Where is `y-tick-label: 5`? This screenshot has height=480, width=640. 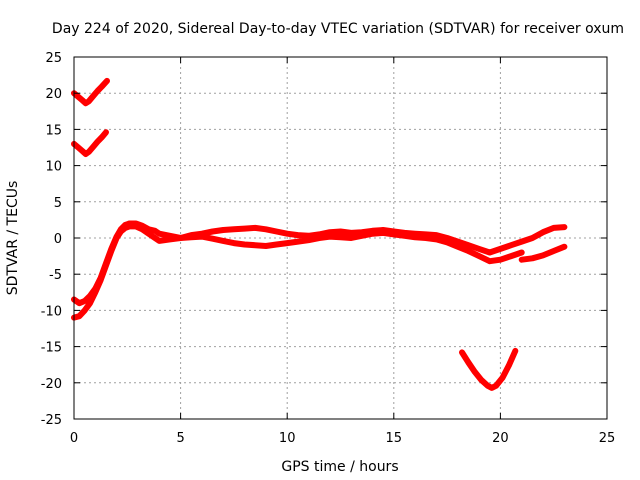
y-tick-label: 5 is located at coordinates (58, 203).